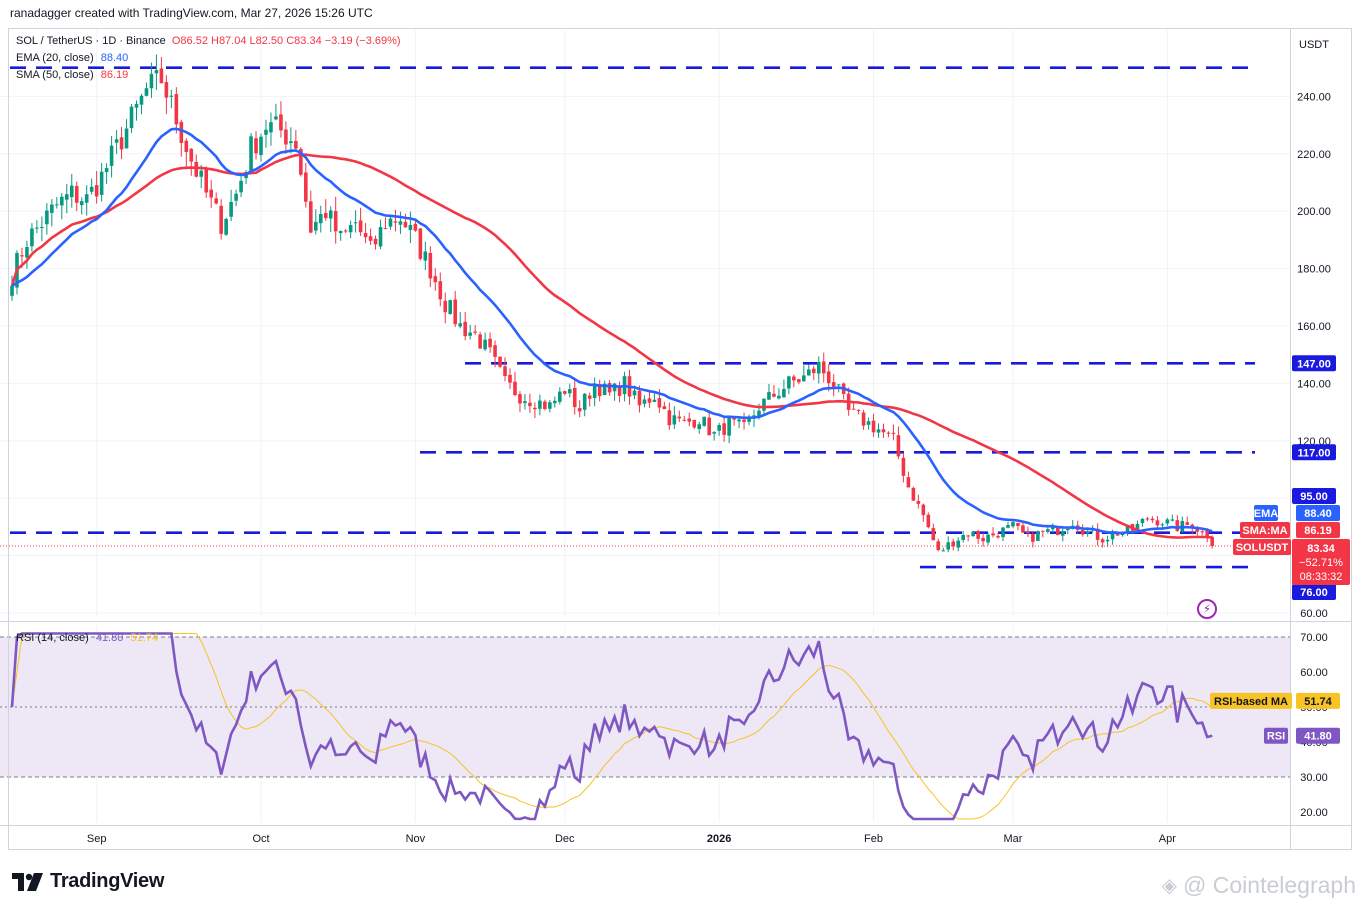 This screenshot has width=1364, height=912. Describe the element at coordinates (1251, 702) in the screenshot. I see `rsi-ma-tag-label: RSI-based MA` at that location.